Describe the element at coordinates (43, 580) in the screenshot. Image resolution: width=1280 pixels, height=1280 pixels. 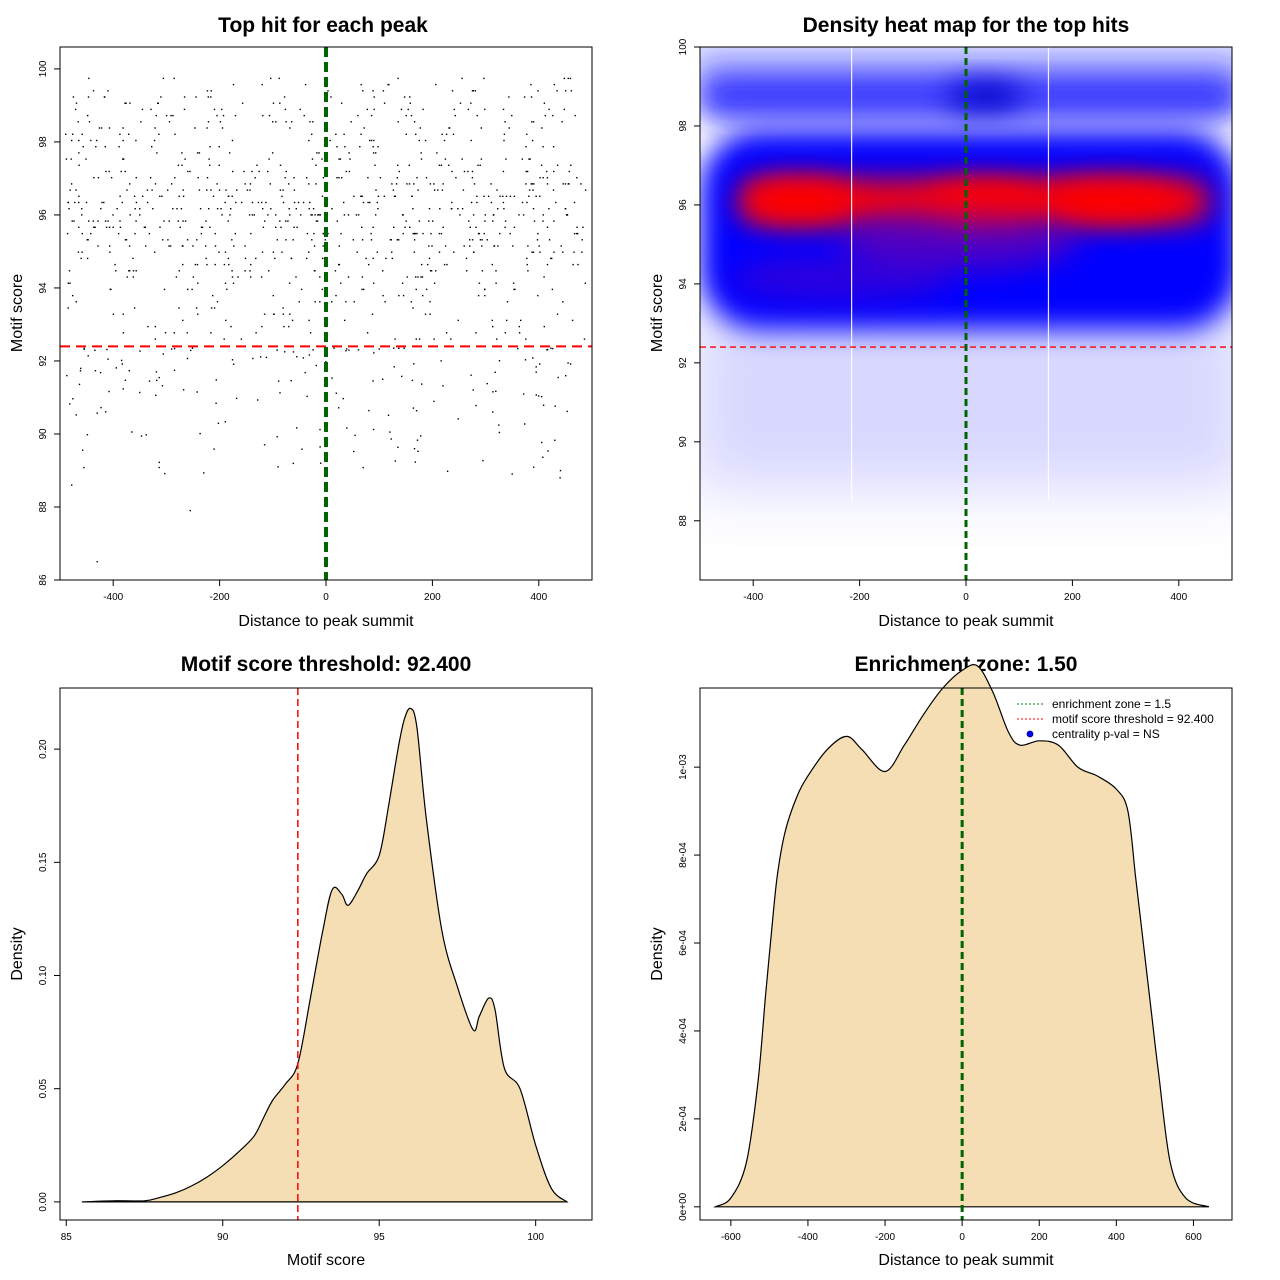
I see `y-tick-label: 86` at that location.